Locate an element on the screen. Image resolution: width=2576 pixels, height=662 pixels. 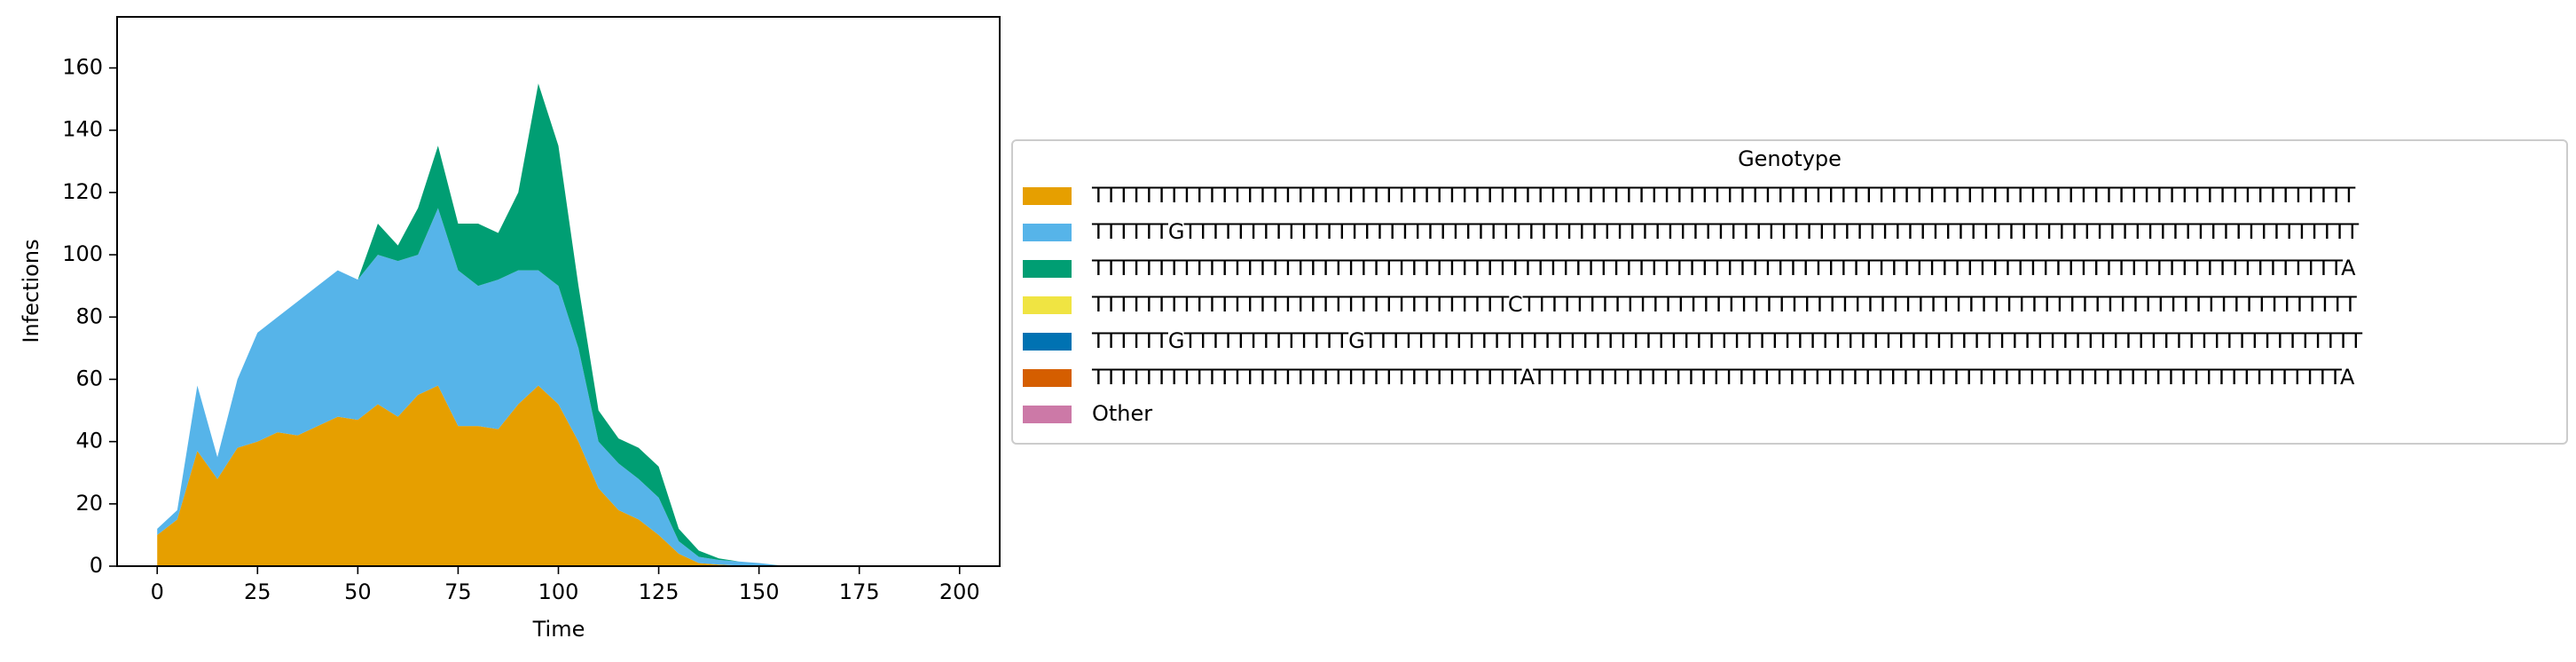
y-tick-label: 80 is located at coordinates (89, 316).